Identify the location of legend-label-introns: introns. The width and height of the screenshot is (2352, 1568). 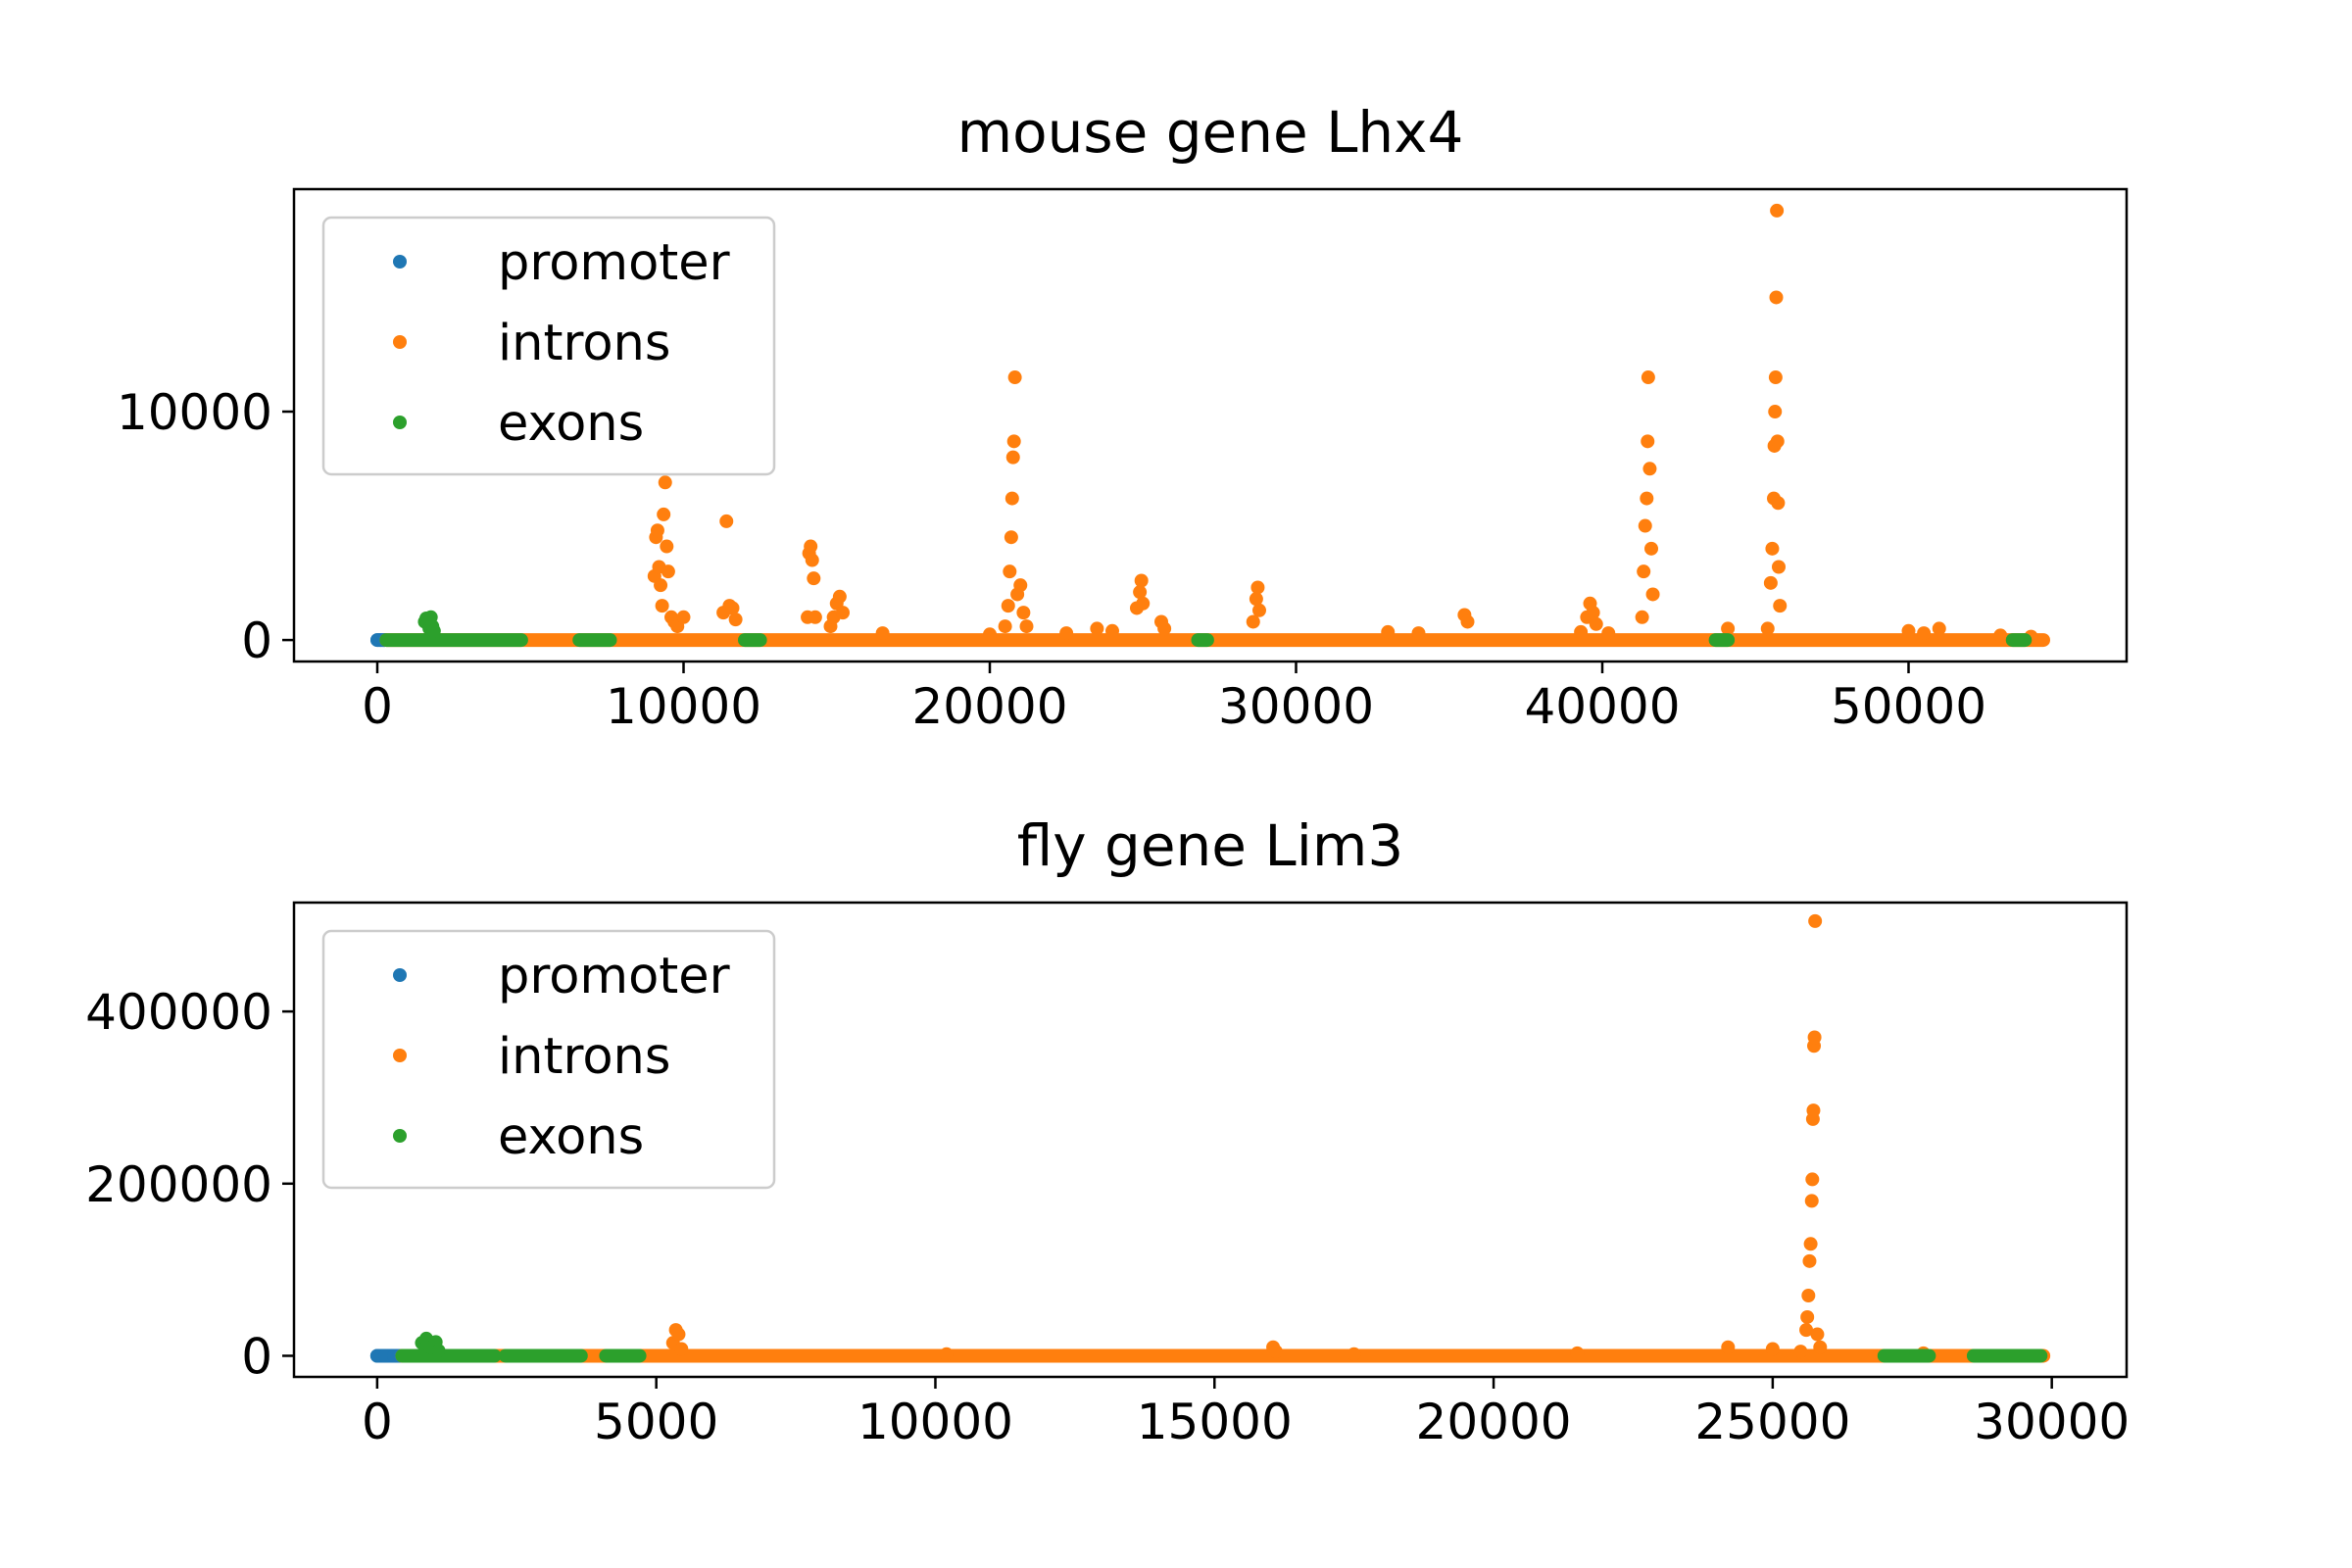
(584, 343).